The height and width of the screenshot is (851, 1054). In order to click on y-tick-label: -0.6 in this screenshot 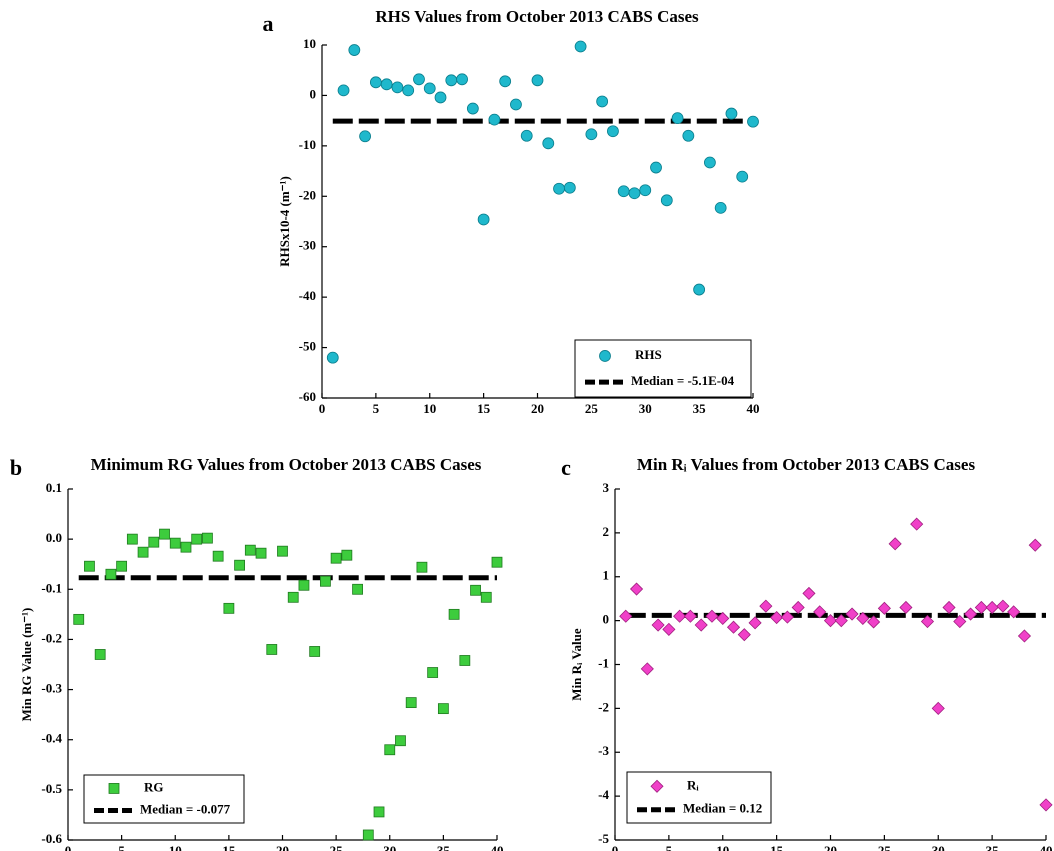, I will do `click(51, 838)`.